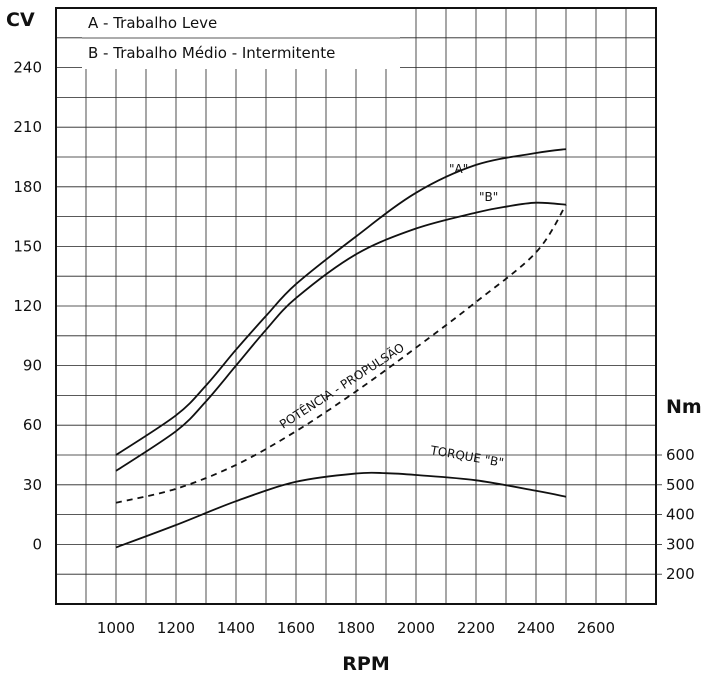  I want to click on y-tick-label: 0, so click(37, 544).